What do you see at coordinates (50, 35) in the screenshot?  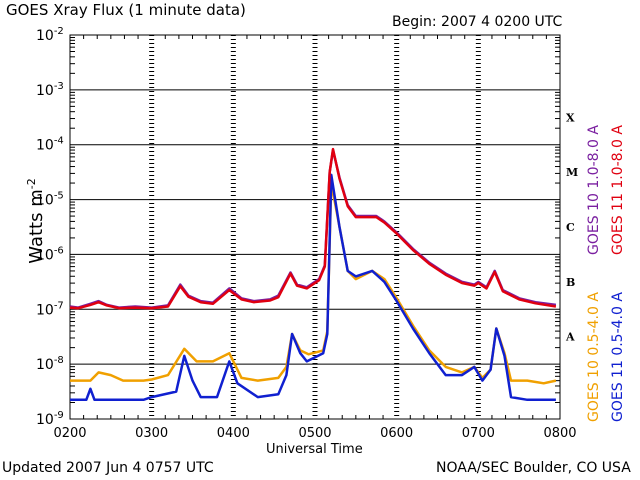 I see `y-tick-label: 10⁻²` at bounding box center [50, 35].